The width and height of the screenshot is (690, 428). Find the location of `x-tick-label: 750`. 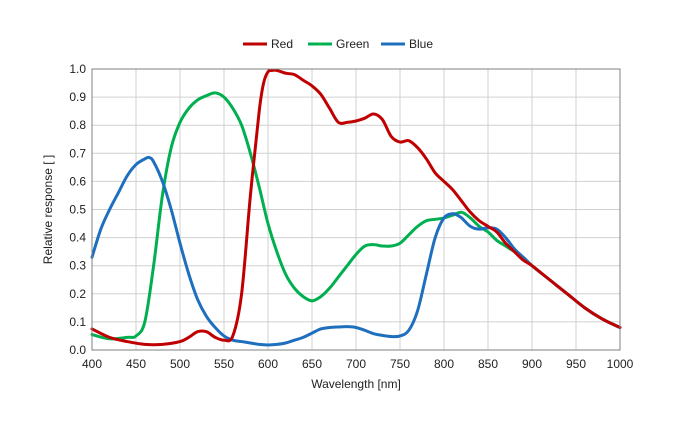

x-tick-label: 750 is located at coordinates (400, 364).